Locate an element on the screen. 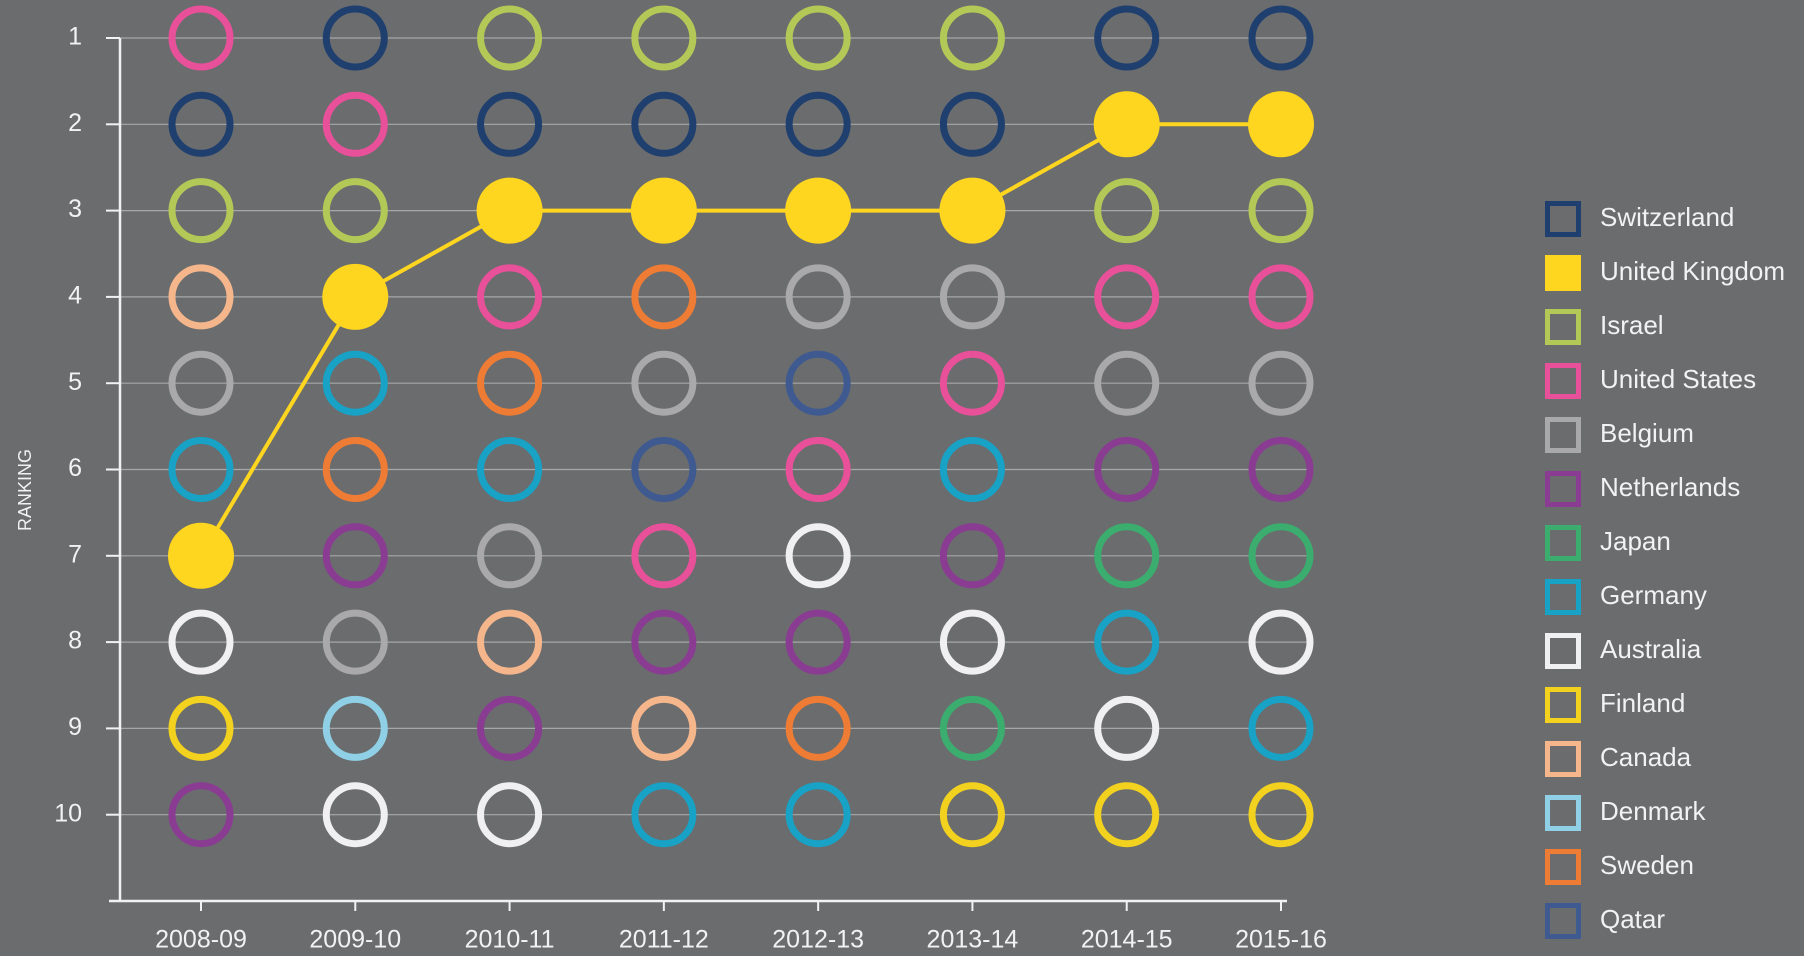 The image size is (1804, 956). y-tick-label: 5 is located at coordinates (75, 382).